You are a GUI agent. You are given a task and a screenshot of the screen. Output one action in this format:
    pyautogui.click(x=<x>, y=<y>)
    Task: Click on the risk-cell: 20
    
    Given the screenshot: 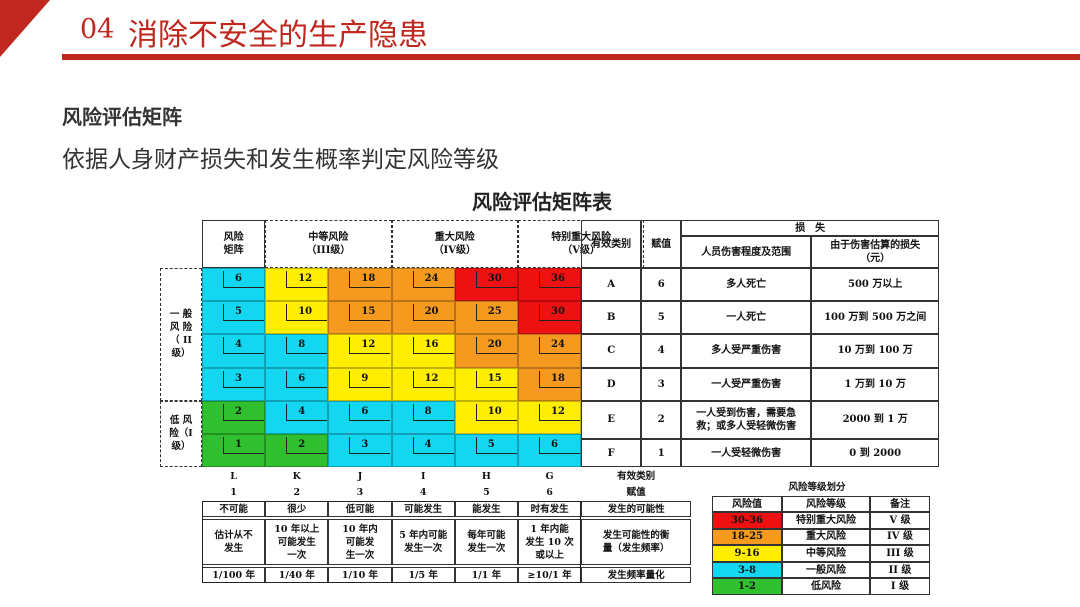 What is the action you would take?
    pyautogui.click(x=486, y=351)
    